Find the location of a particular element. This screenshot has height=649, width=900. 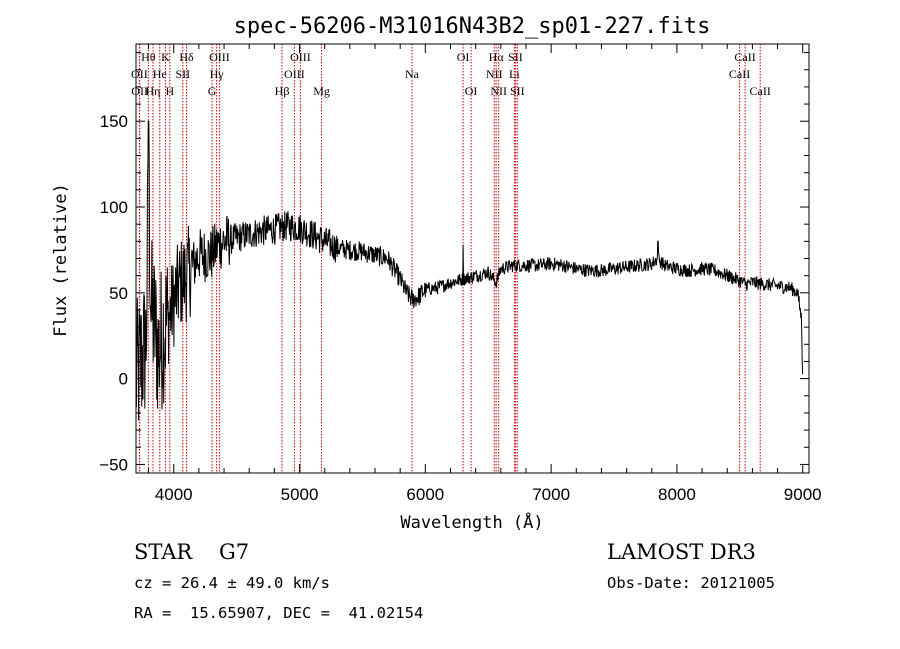

obs-date-label: Obs-Date: 20121005 is located at coordinates (691, 583).